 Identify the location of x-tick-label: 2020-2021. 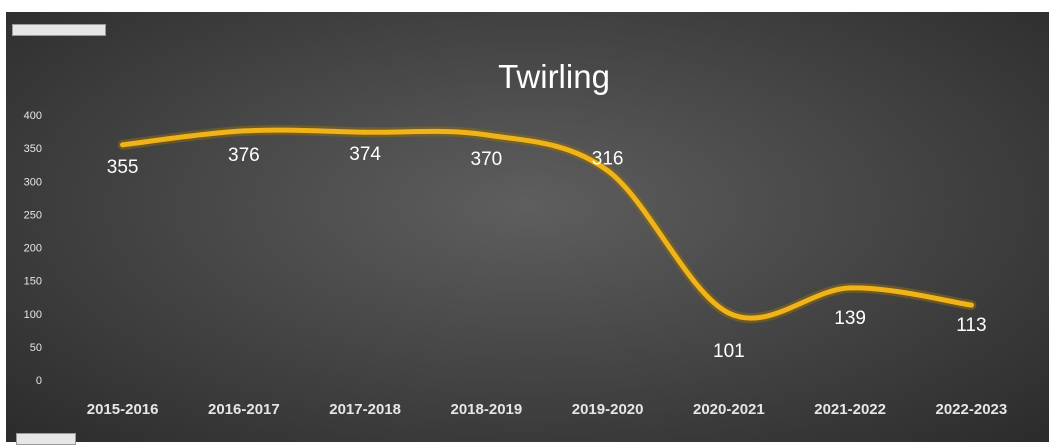
(729, 409).